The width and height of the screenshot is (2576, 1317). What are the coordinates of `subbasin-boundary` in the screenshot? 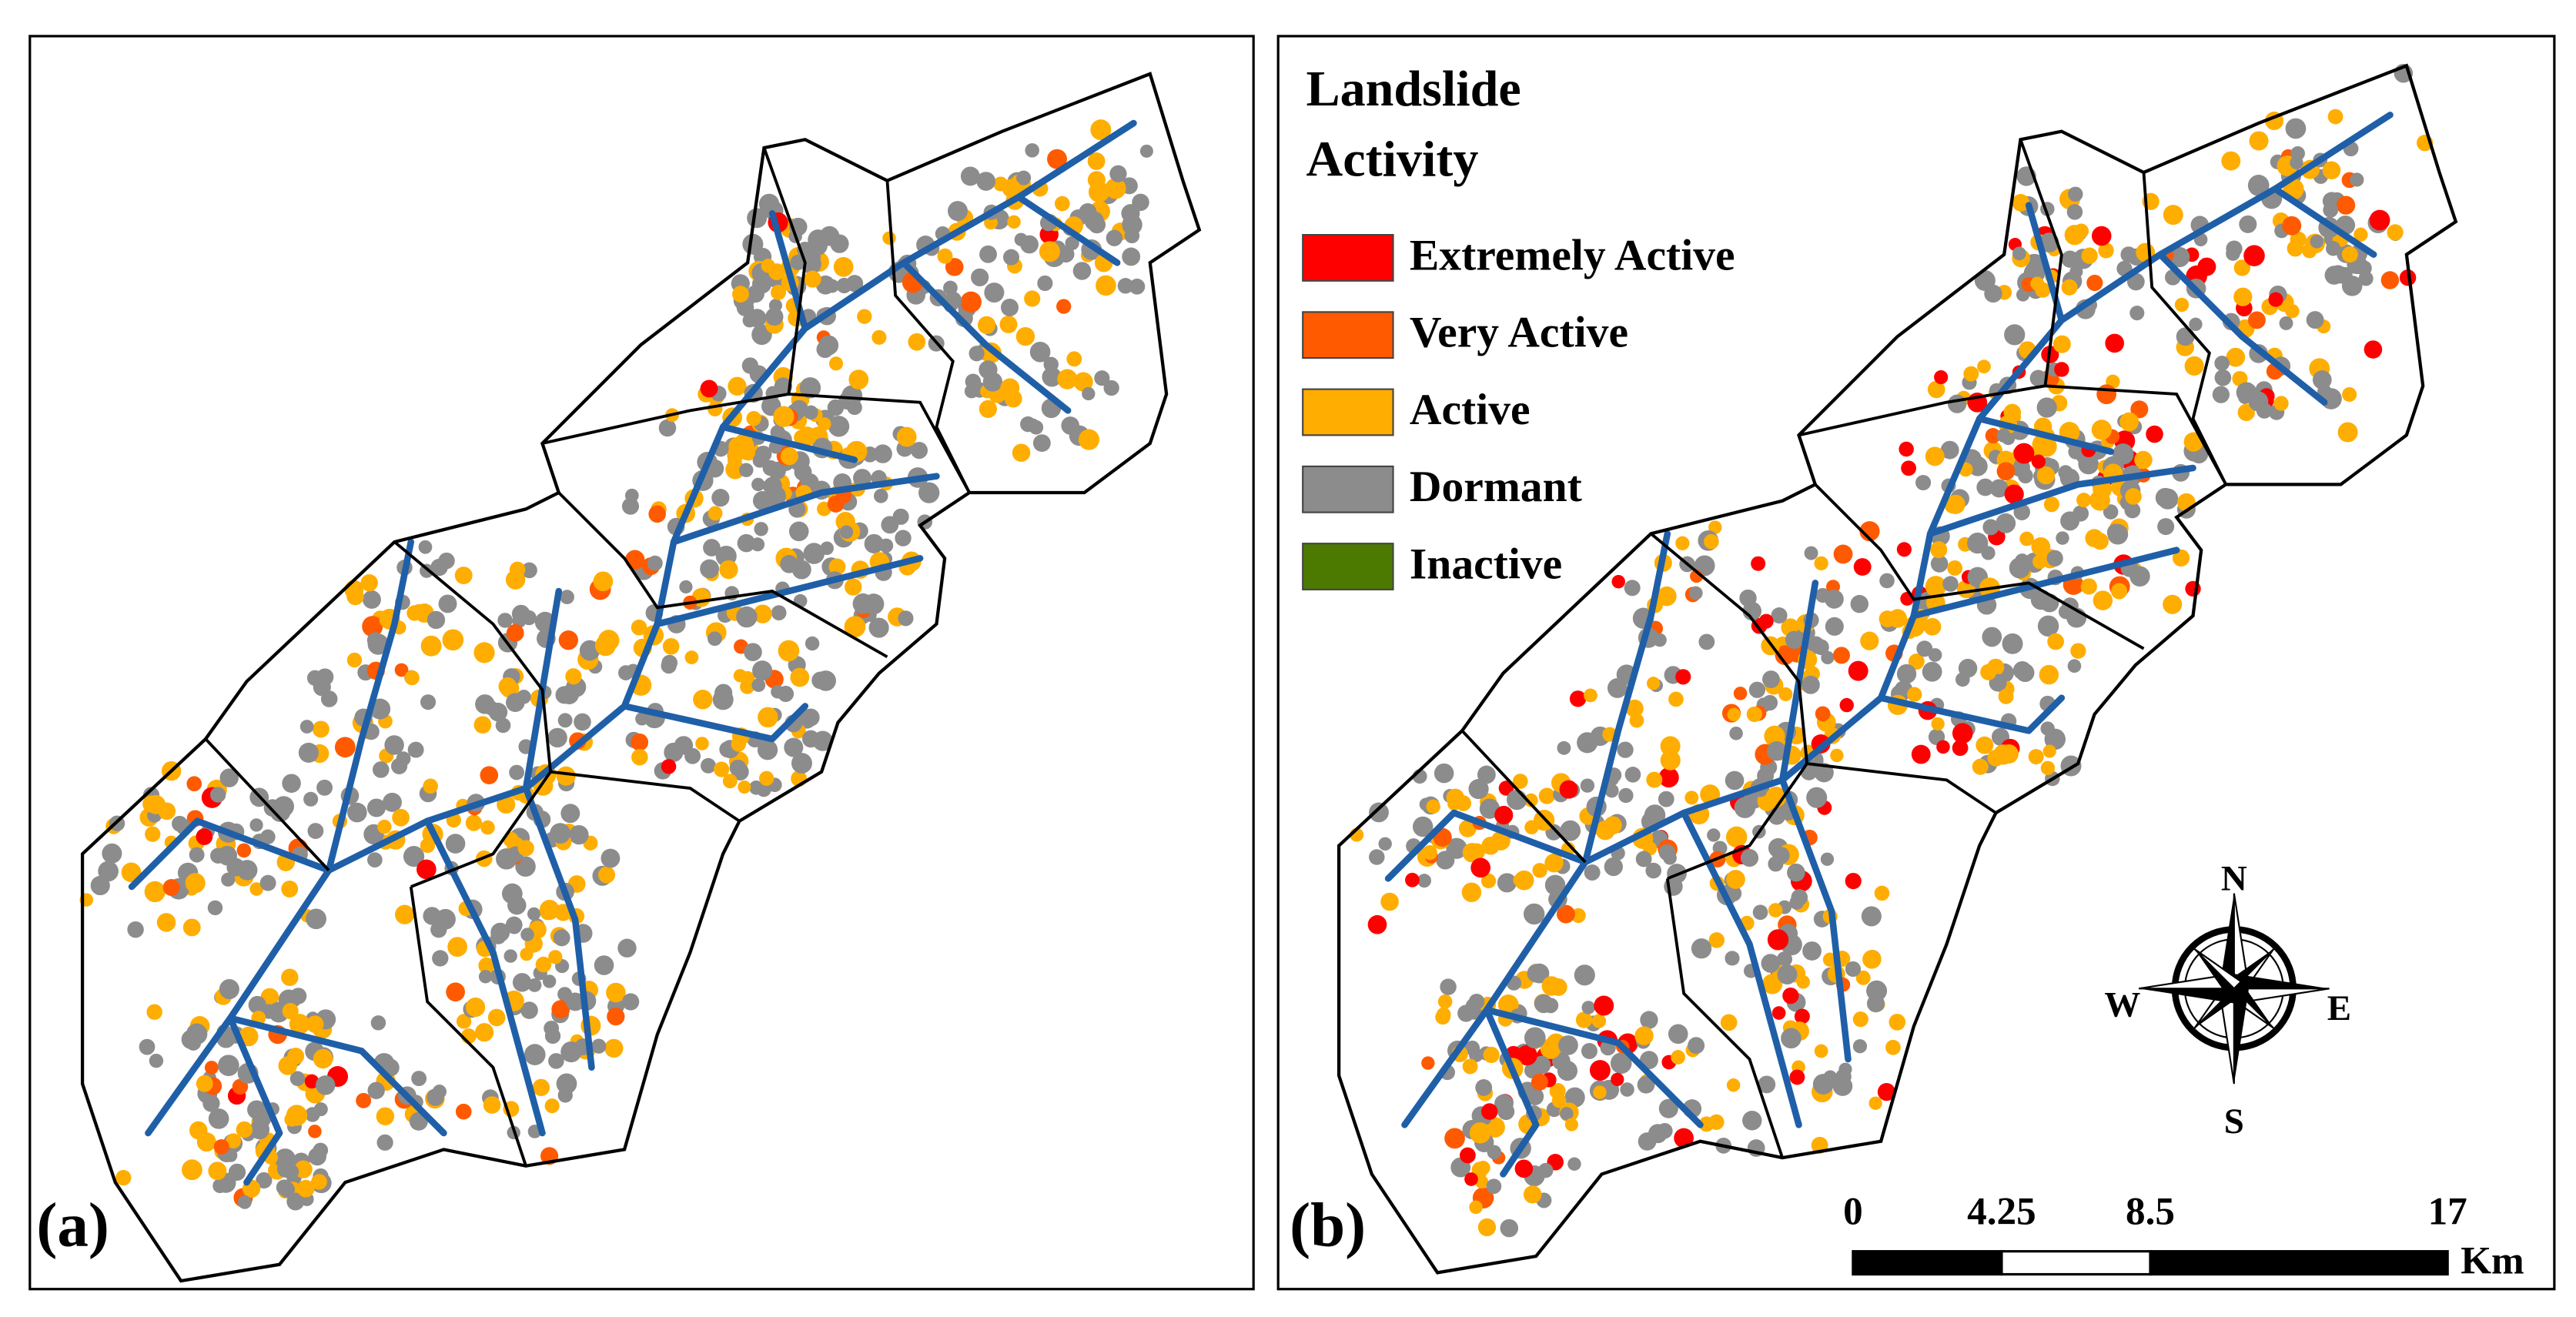 It's located at (785, 271).